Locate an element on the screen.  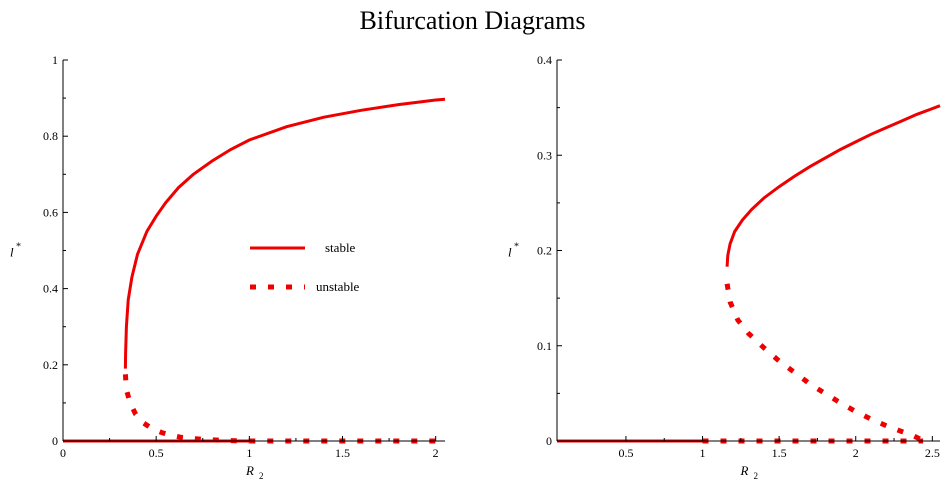
figure-title: Bifurcation Diagrams is located at coordinates (472, 20).